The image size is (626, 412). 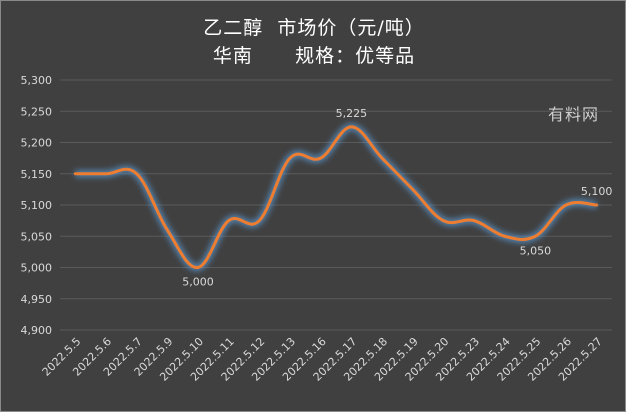 What do you see at coordinates (314, 56) in the screenshot?
I see `chart-subtitle: 华南 规格：优等品` at bounding box center [314, 56].